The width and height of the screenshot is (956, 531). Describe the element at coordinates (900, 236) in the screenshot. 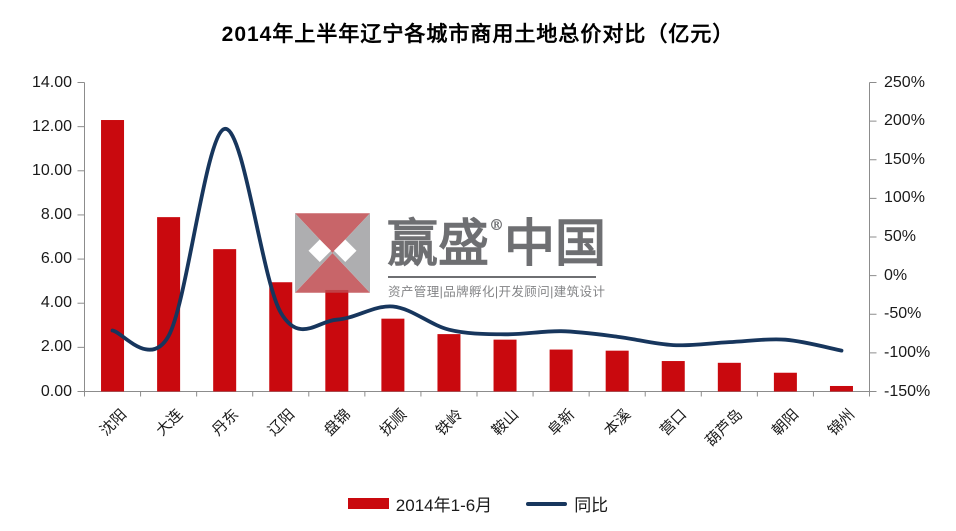

I see `right-axis-tick-label: 50%` at that location.